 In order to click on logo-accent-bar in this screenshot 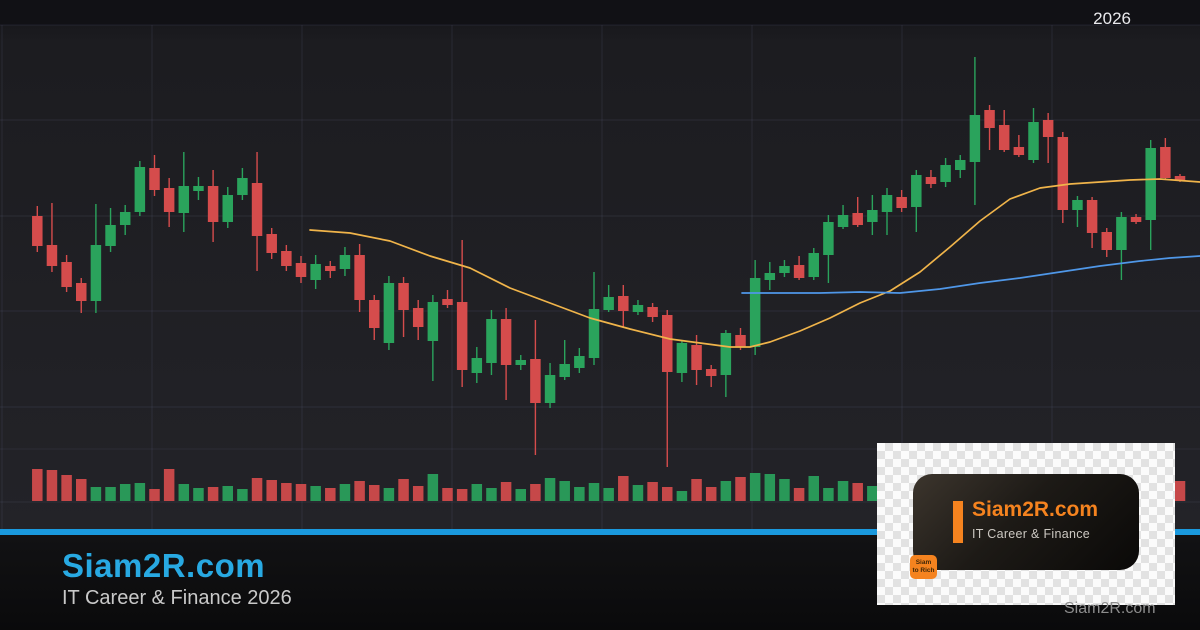, I will do `click(958, 522)`.